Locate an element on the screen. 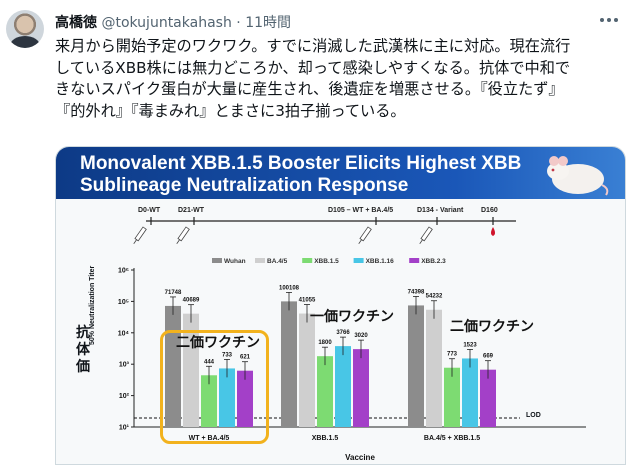 Image resolution: width=636 pixels, height=465 pixels. blood-drop-icon is located at coordinates (493, 231).